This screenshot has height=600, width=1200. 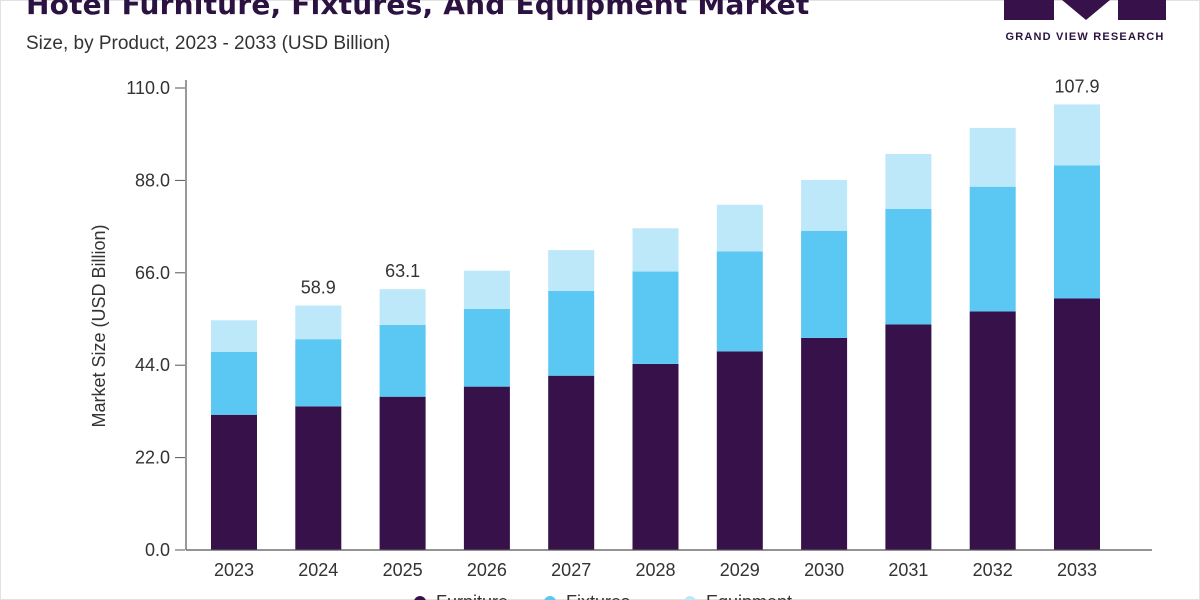 I want to click on x-tick-label: 2025, so click(x=403, y=570).